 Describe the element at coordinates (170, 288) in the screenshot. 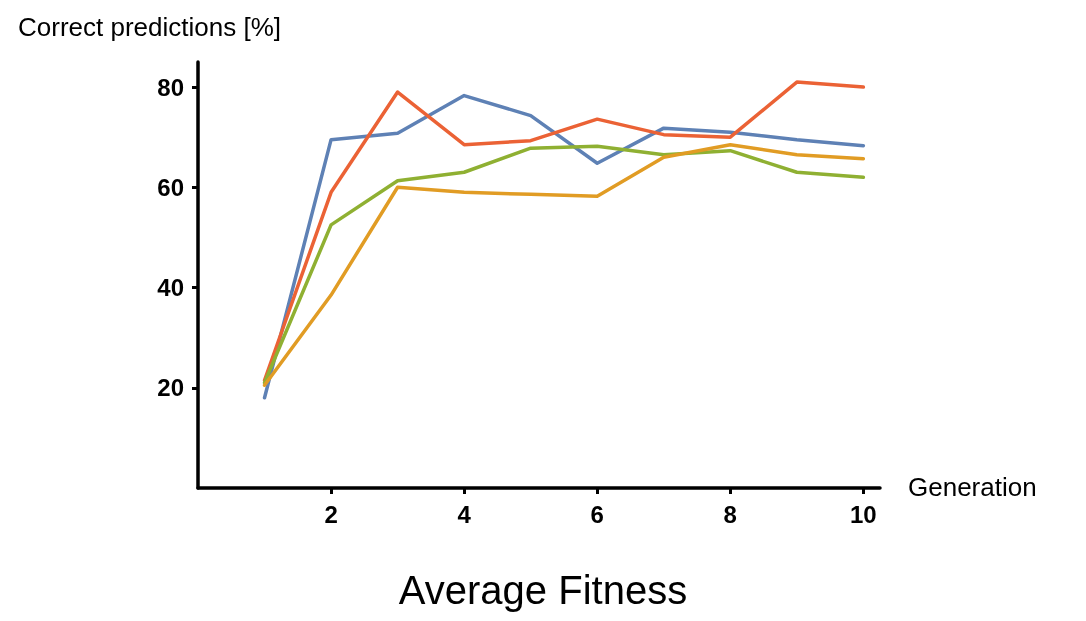

I see `y-tick-label: 40` at that location.